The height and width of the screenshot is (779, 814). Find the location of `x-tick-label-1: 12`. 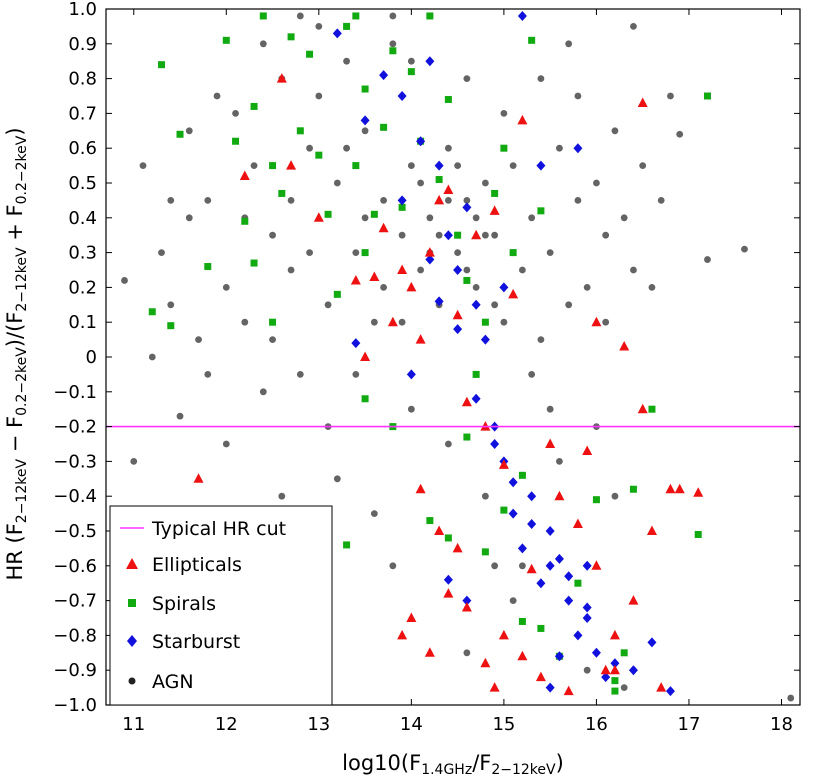

x-tick-label-1: 12 is located at coordinates (226, 724).